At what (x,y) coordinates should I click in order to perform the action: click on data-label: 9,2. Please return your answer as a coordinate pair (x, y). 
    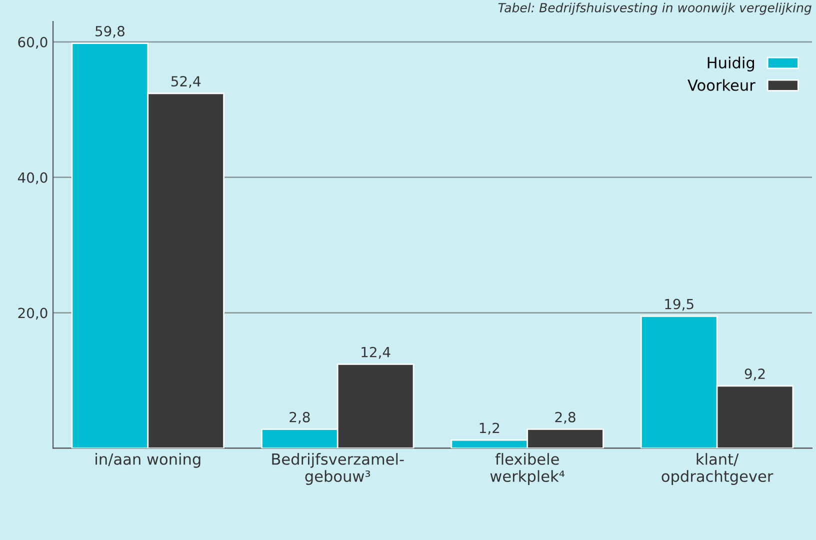
    Looking at the image, I should click on (754, 374).